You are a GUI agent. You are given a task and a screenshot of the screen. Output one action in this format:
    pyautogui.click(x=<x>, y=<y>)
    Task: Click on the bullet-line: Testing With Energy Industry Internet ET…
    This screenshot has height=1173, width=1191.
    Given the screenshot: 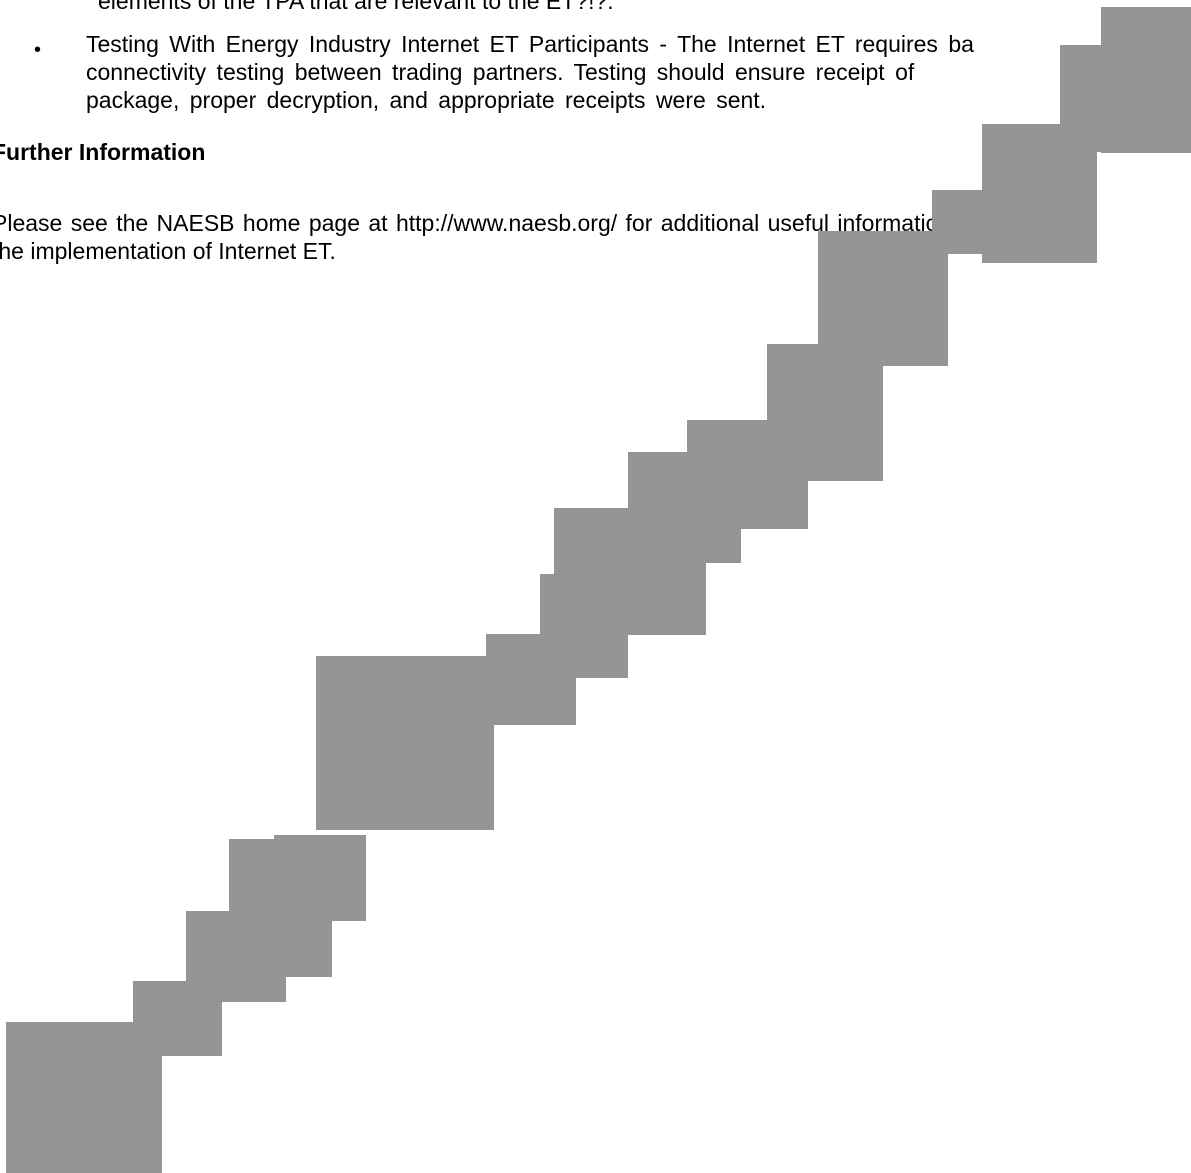 What is the action you would take?
    pyautogui.click(x=530, y=44)
    